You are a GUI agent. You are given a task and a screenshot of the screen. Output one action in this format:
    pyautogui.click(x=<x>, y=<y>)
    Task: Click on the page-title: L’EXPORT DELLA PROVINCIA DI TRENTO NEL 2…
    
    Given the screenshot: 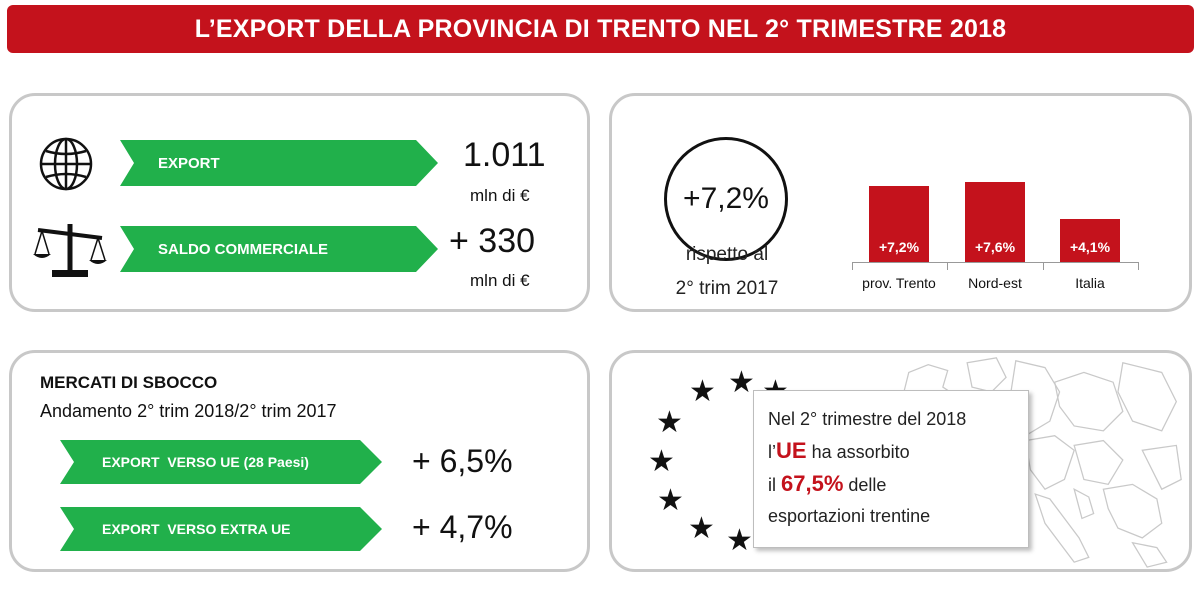 What is the action you would take?
    pyautogui.click(x=600, y=28)
    